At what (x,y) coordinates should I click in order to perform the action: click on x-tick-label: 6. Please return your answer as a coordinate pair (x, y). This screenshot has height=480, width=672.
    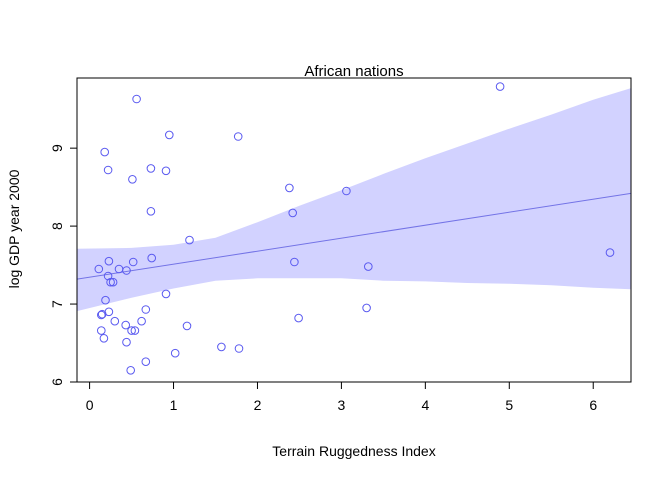
    Looking at the image, I should click on (593, 405).